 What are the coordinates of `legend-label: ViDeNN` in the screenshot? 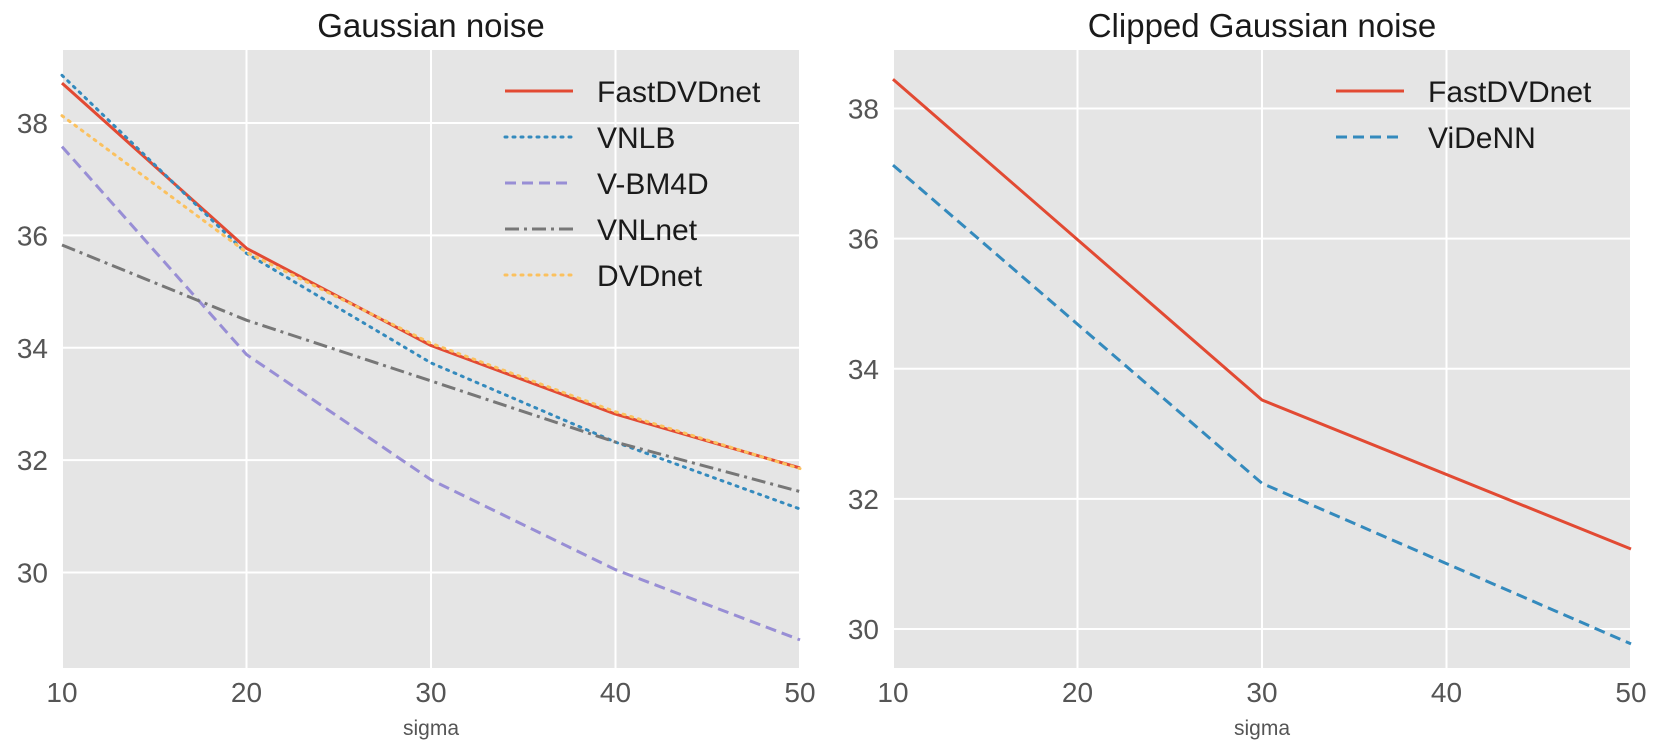 It's located at (1482, 138).